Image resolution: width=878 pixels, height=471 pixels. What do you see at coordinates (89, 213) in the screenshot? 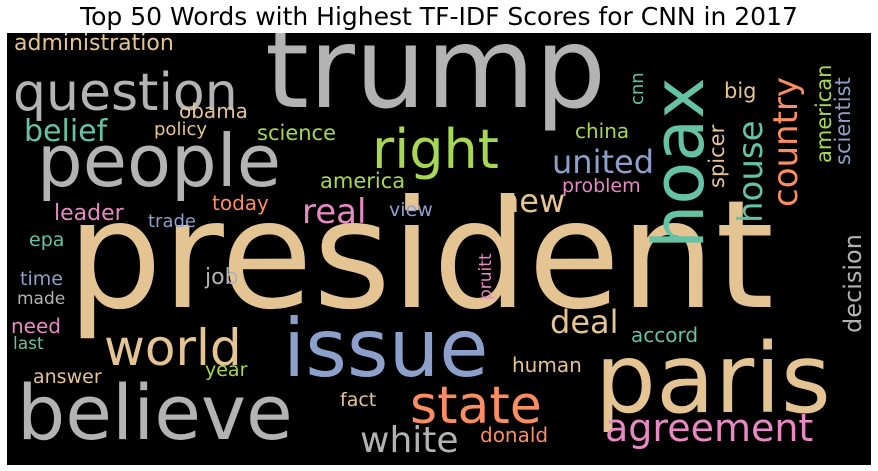
I see `word-leader: leader` at bounding box center [89, 213].